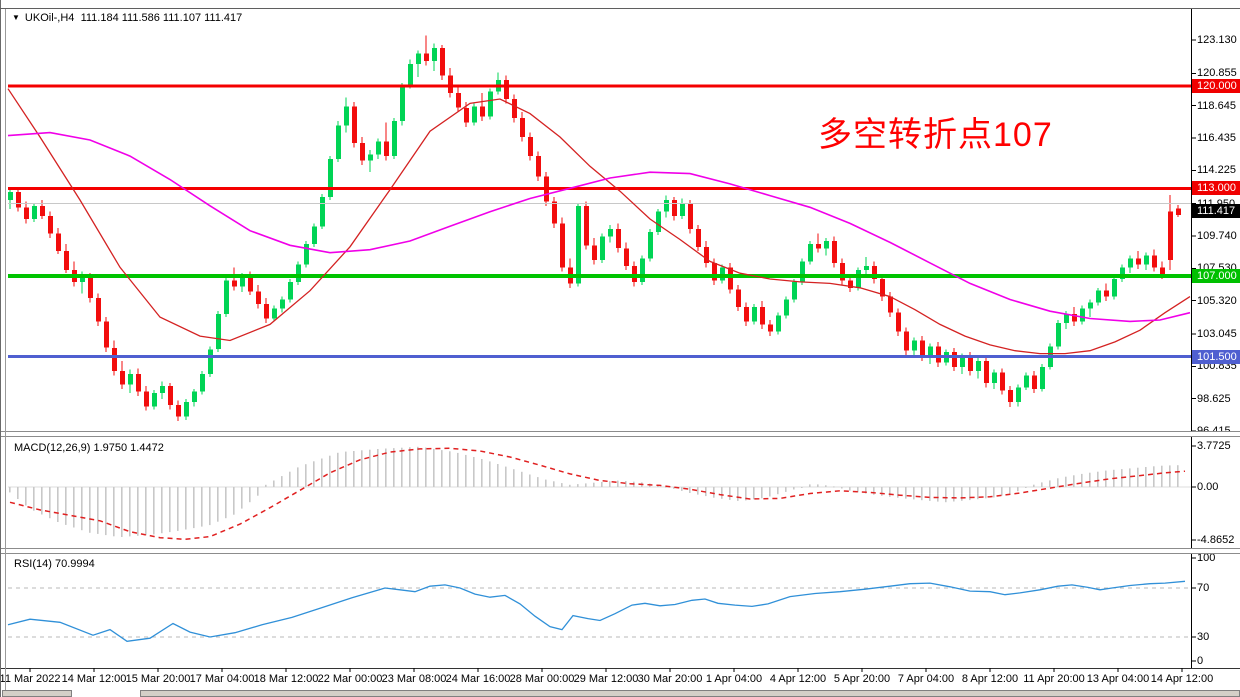 The height and width of the screenshot is (697, 1240). What do you see at coordinates (1216, 188) in the screenshot?
I see `price-badge: 113.000` at bounding box center [1216, 188].